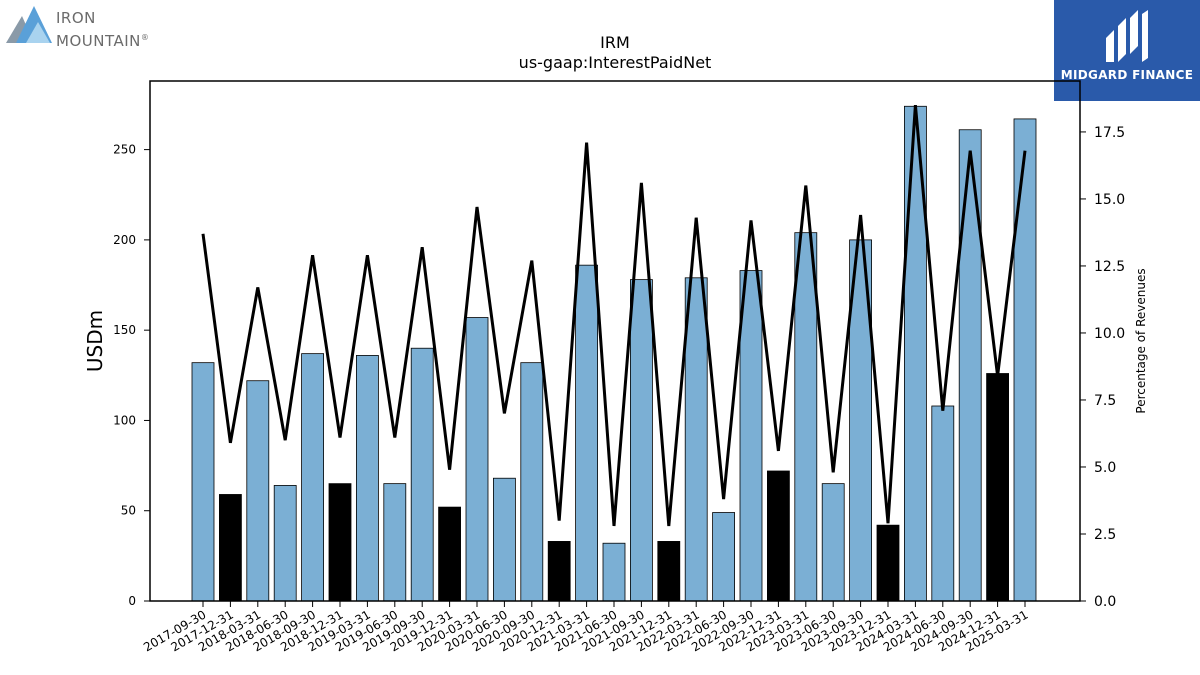 This screenshot has height=675, width=1200. Describe the element at coordinates (1105, 602) in the screenshot. I see `y2-tick-label: 0.0` at that location.